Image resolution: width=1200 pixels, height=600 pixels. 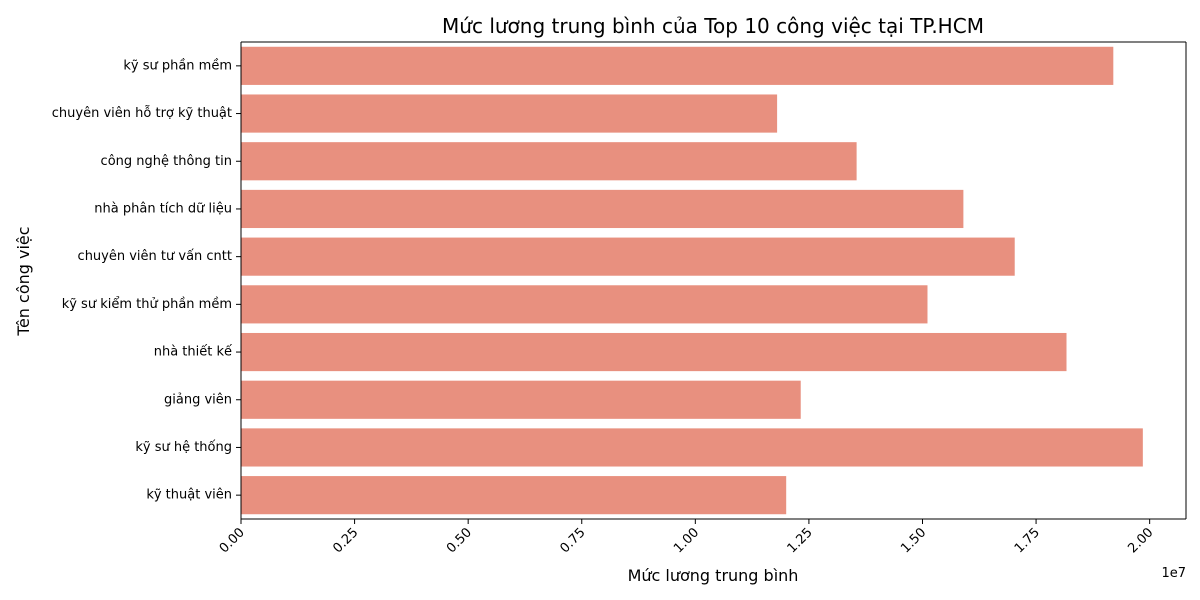 What do you see at coordinates (459, 540) in the screenshot?
I see `x-tick-label: 0.50` at bounding box center [459, 540].